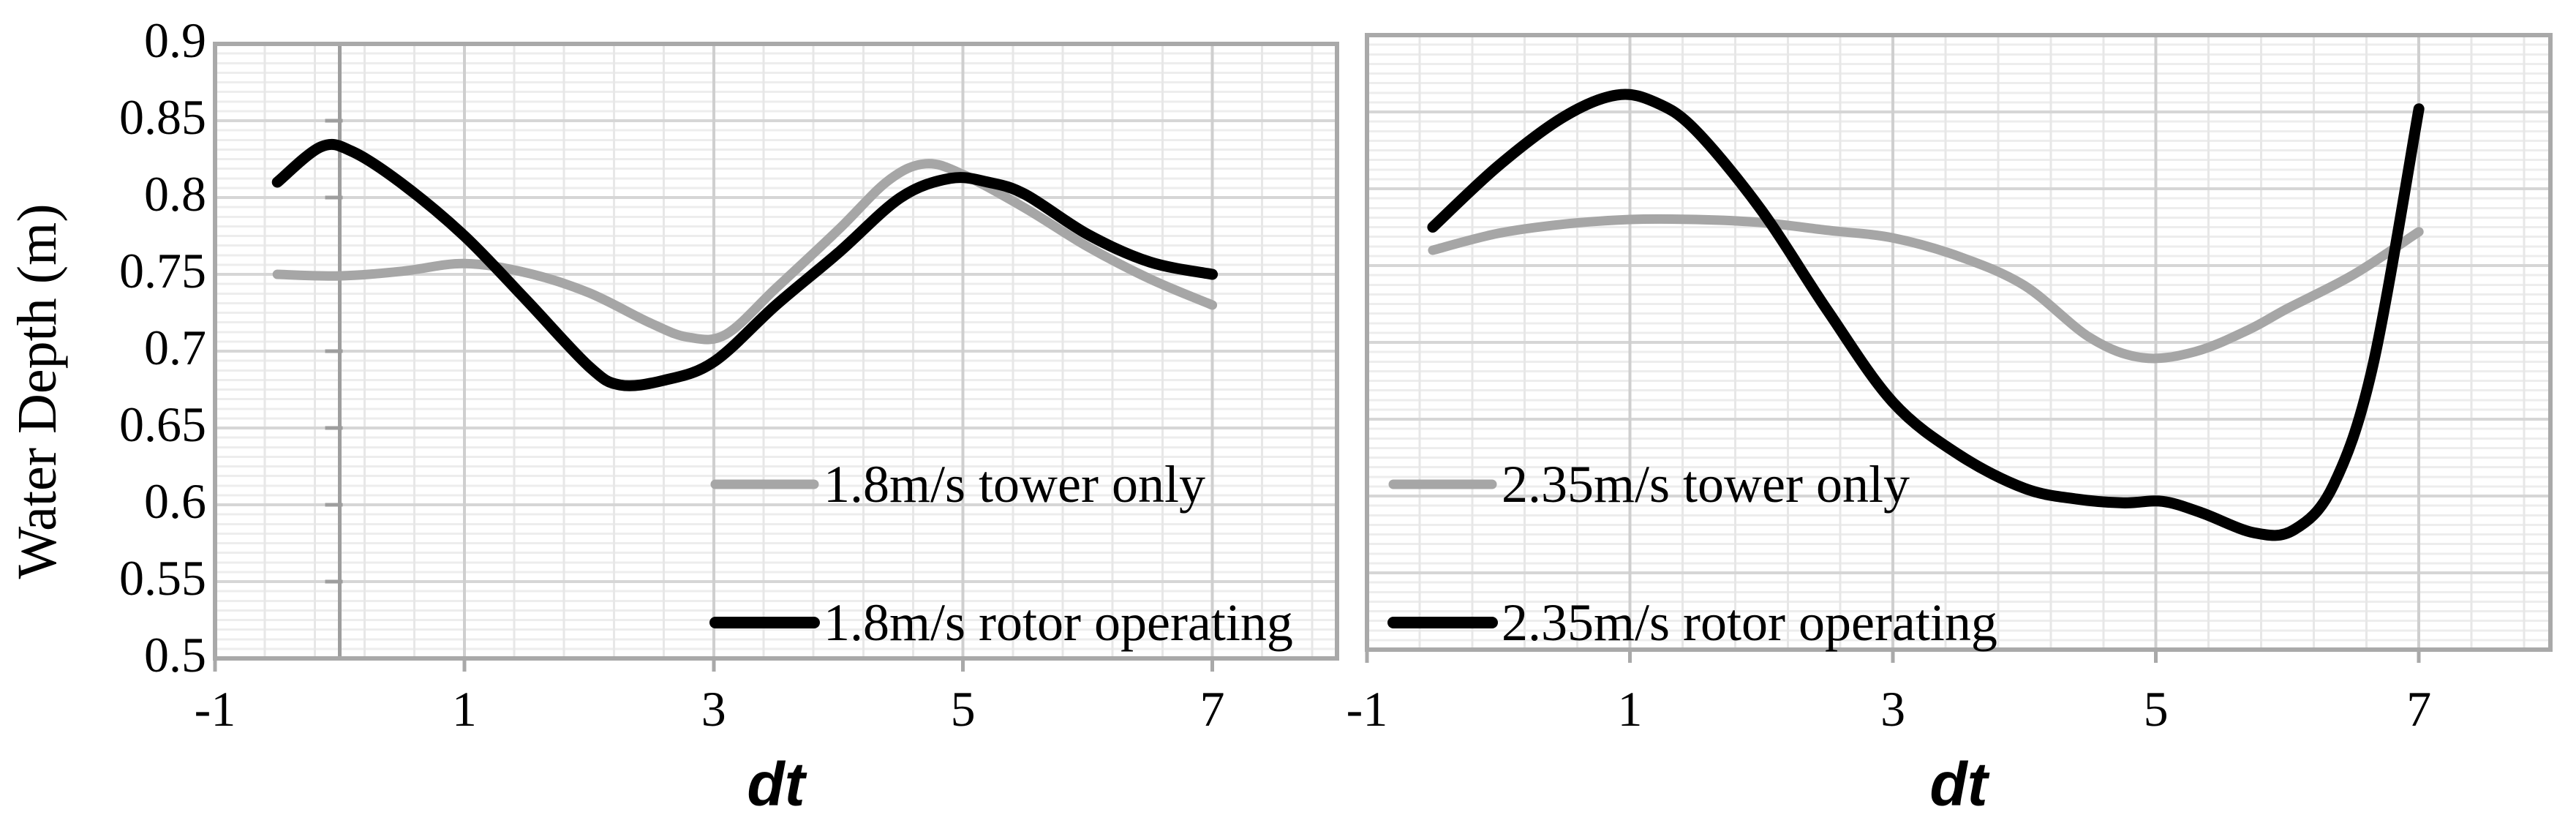 The image size is (2576, 834). I want to click on y-tick-label: 0.6, so click(175, 501).